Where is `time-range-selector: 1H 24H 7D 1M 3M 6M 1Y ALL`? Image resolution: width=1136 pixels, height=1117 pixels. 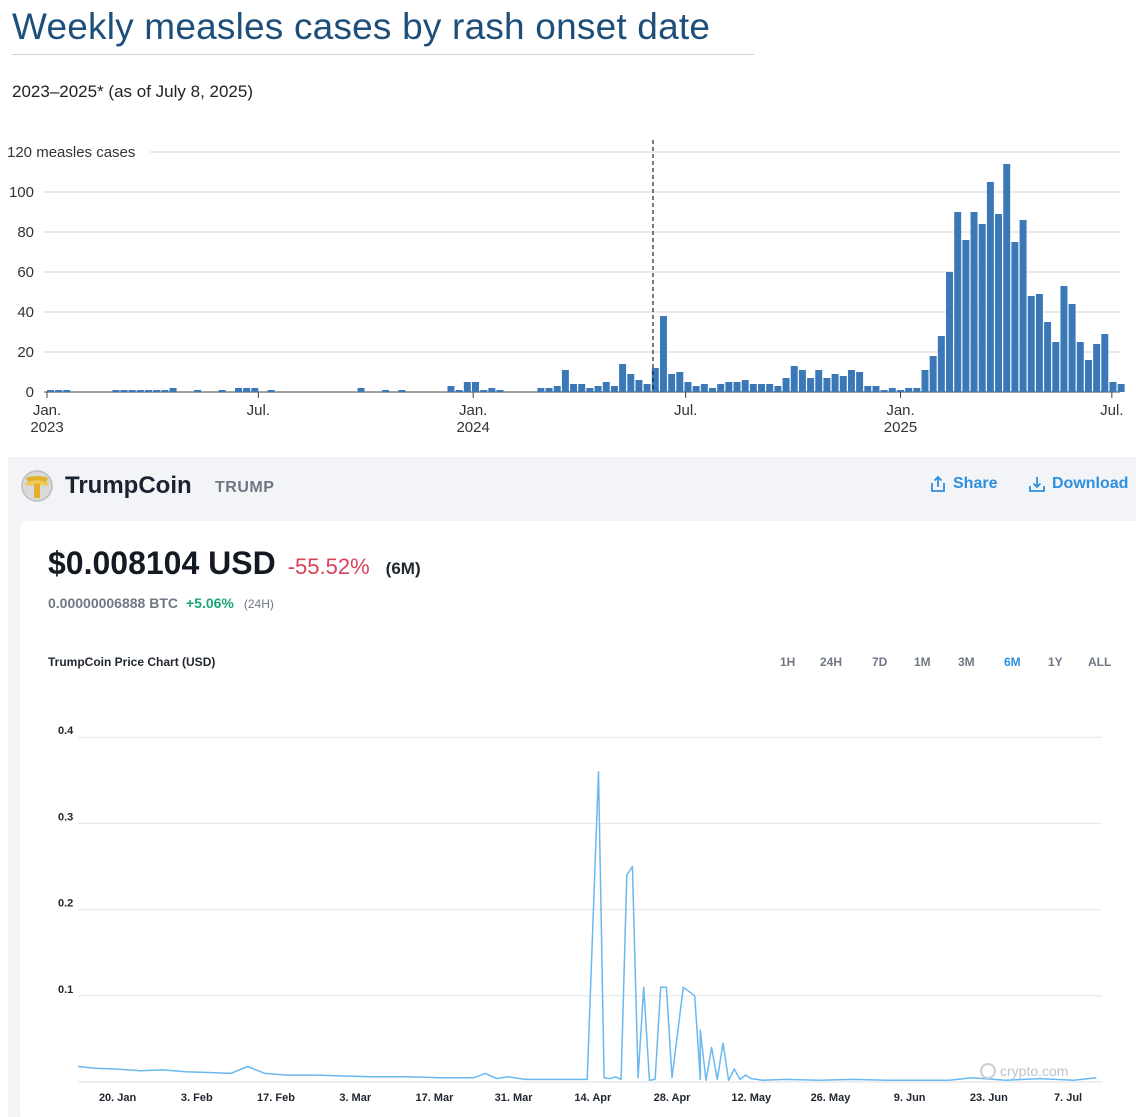
time-range-selector: 1H 24H 7D 1M 3M 6M 1Y ALL is located at coordinates (950, 663).